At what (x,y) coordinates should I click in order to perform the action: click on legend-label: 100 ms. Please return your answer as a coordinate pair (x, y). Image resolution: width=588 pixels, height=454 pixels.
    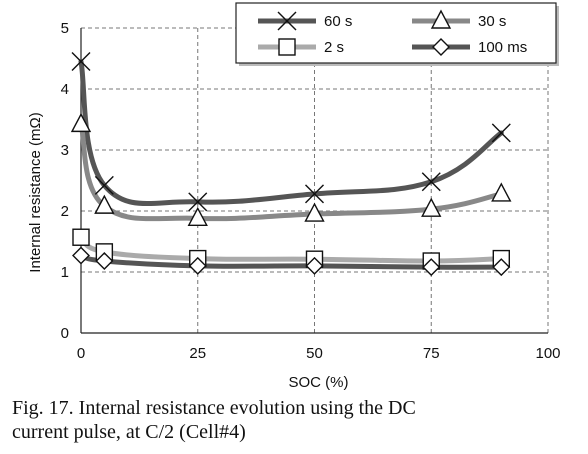
    Looking at the image, I should click on (502, 47).